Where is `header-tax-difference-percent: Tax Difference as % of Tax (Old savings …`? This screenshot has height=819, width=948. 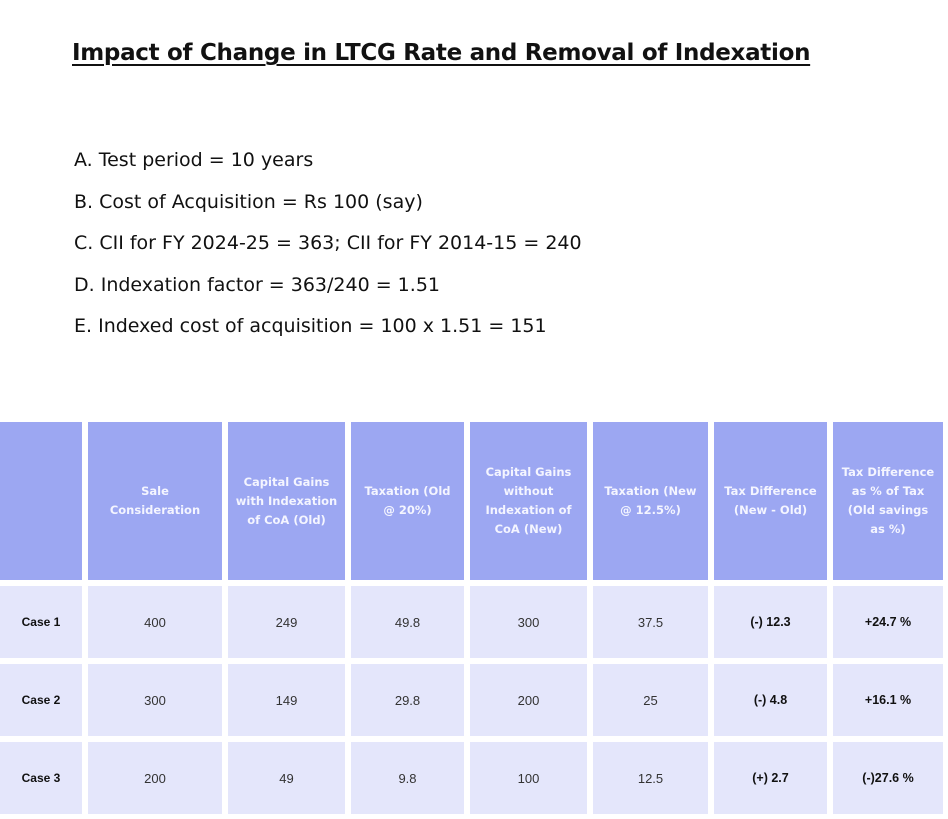 header-tax-difference-percent: Tax Difference as % of Tax (Old savings … is located at coordinates (888, 501).